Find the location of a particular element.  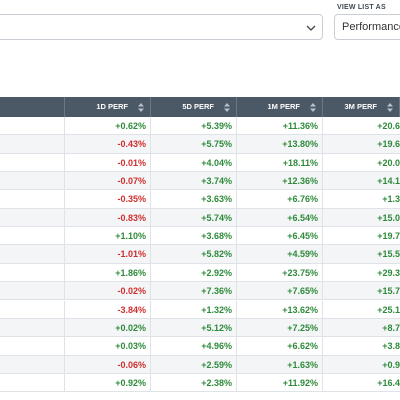

perf-cell: +1.3 is located at coordinates (361, 199).